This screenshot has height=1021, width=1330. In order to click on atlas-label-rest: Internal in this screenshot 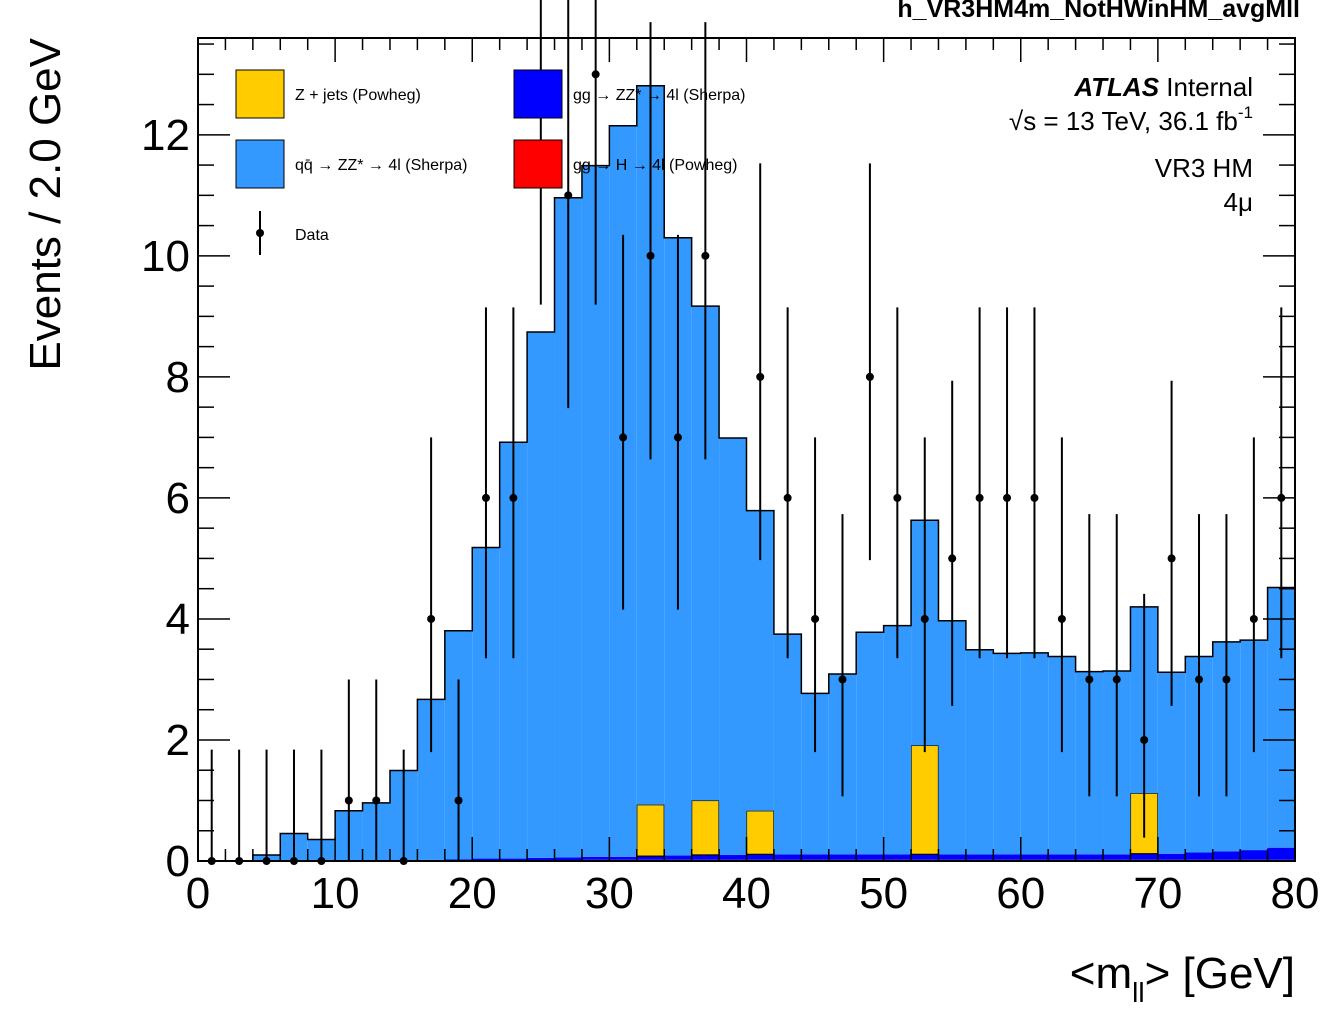, I will do `click(1206, 87)`.